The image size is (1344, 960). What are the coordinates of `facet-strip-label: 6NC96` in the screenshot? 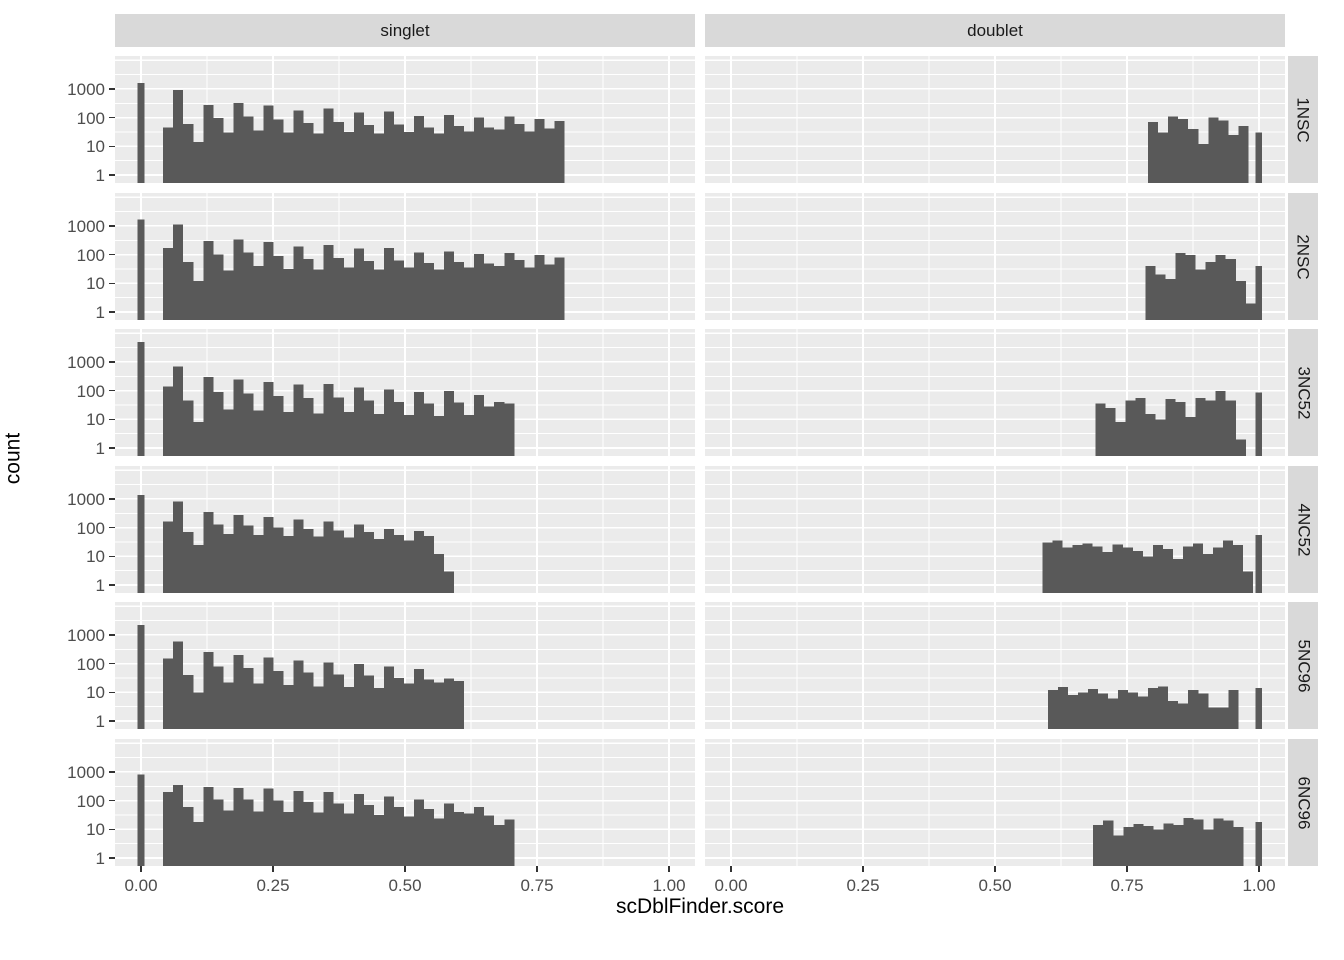 It's located at (1304, 802).